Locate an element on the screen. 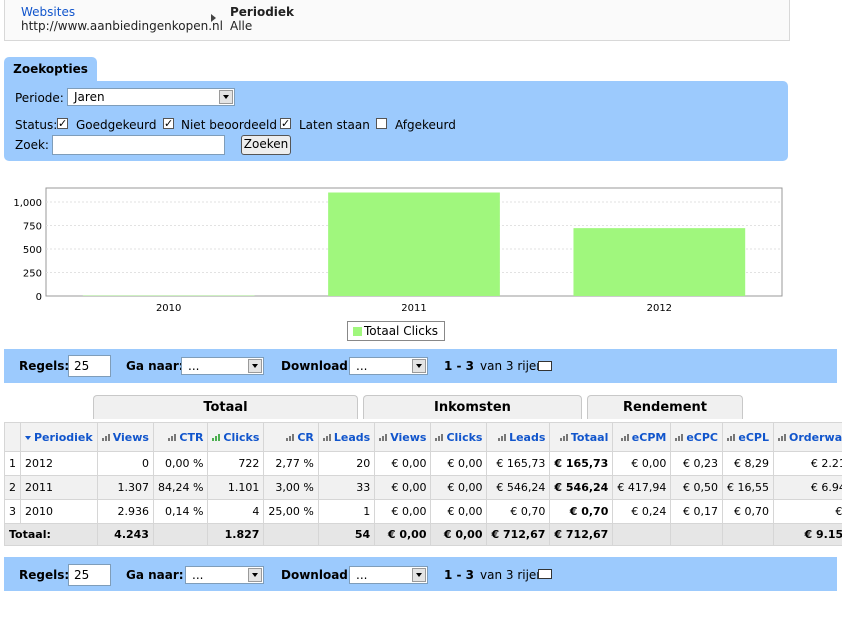  header-label: Periodiek is located at coordinates (63, 437).